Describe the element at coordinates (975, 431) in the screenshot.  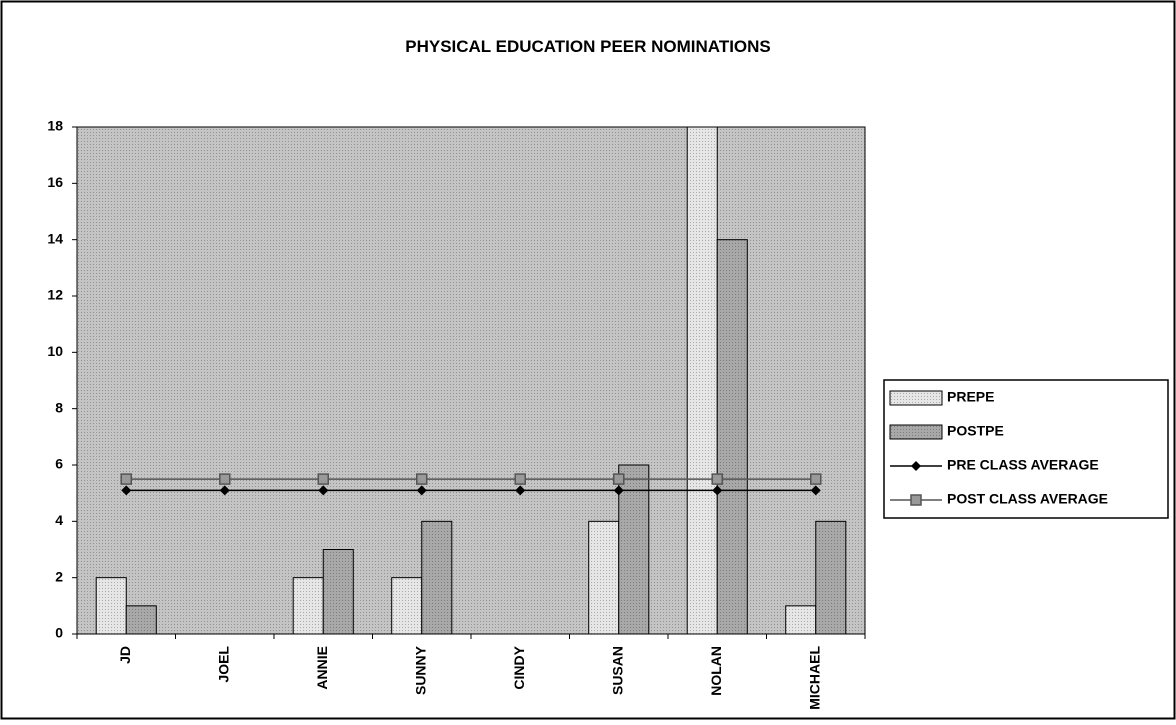
I see `legend-label: POSTPE` at that location.